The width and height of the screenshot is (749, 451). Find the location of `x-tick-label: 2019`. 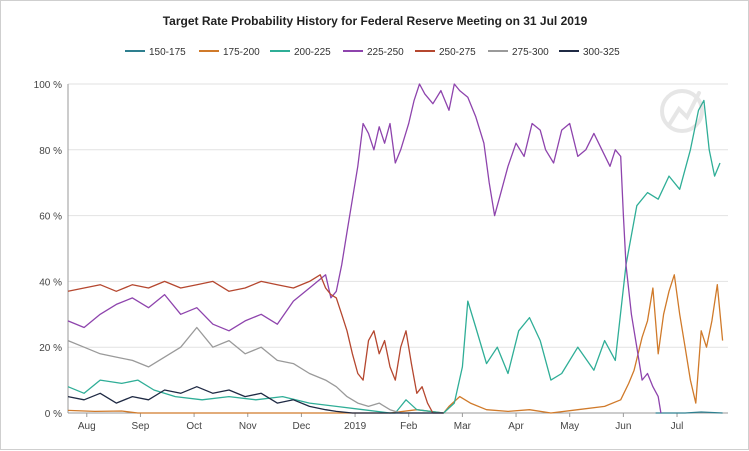

x-tick-label: 2019 is located at coordinates (355, 426).